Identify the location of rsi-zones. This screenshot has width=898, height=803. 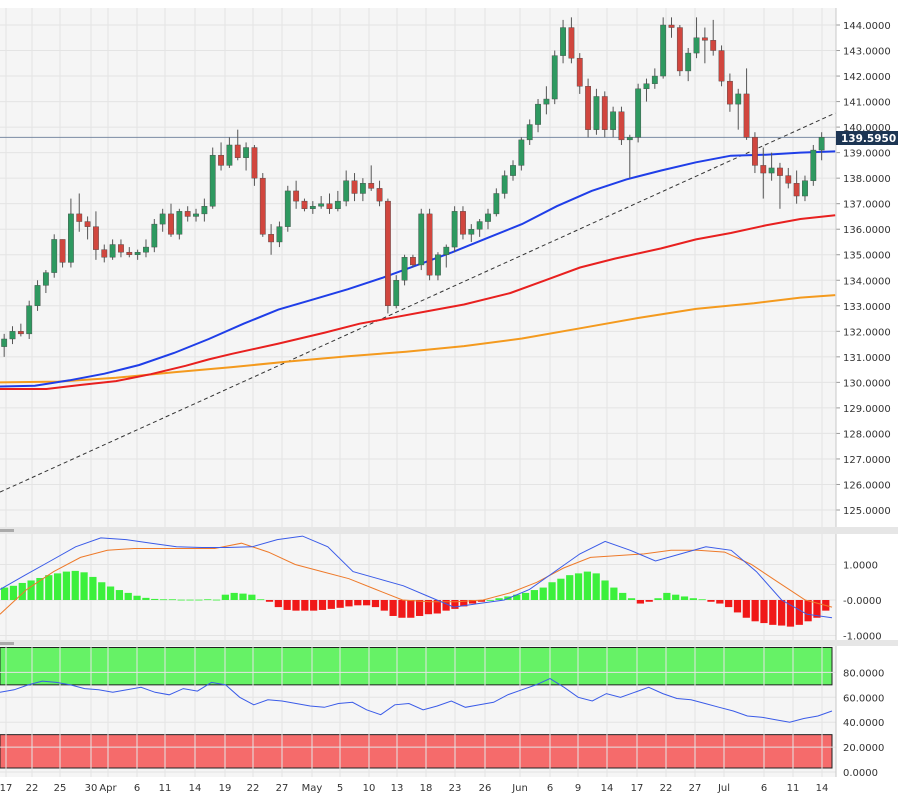
(416, 708).